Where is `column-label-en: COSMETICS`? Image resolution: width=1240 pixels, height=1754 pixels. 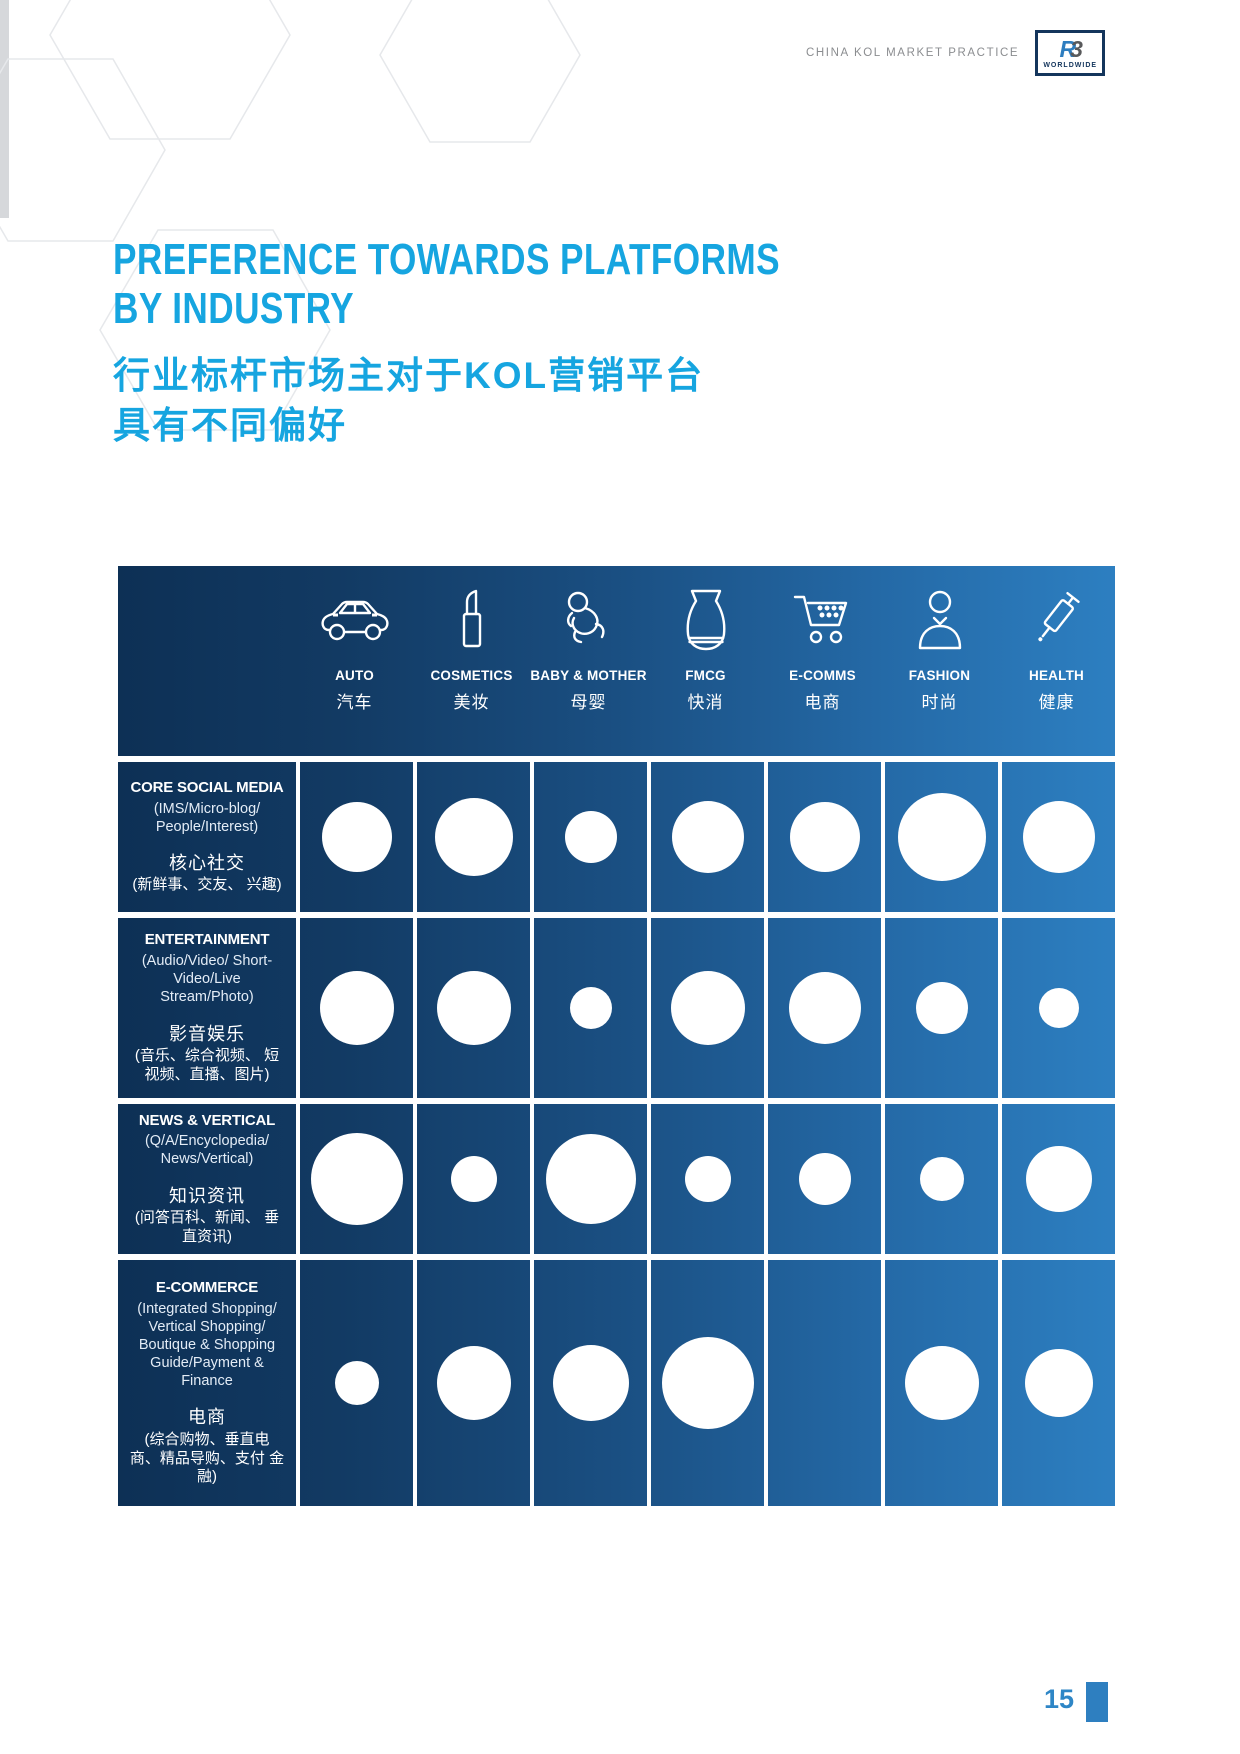 column-label-en: COSMETICS is located at coordinates (471, 675).